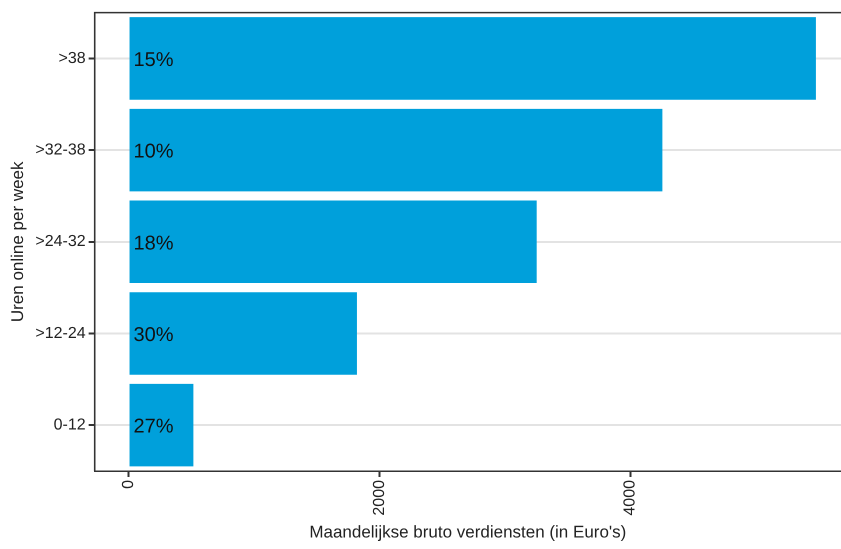 The height and width of the screenshot is (549, 841). What do you see at coordinates (154, 59) in the screenshot?
I see `annotation: 15%` at bounding box center [154, 59].